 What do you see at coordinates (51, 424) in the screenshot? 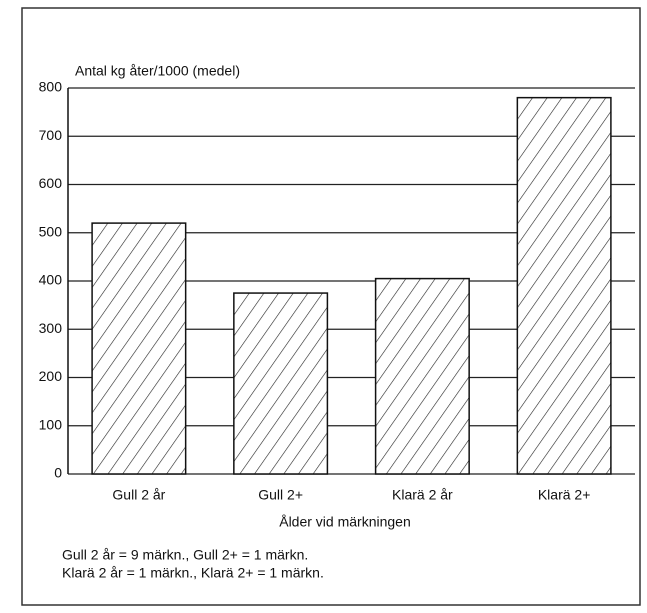
I see `y-tick-label: 100` at bounding box center [51, 424].